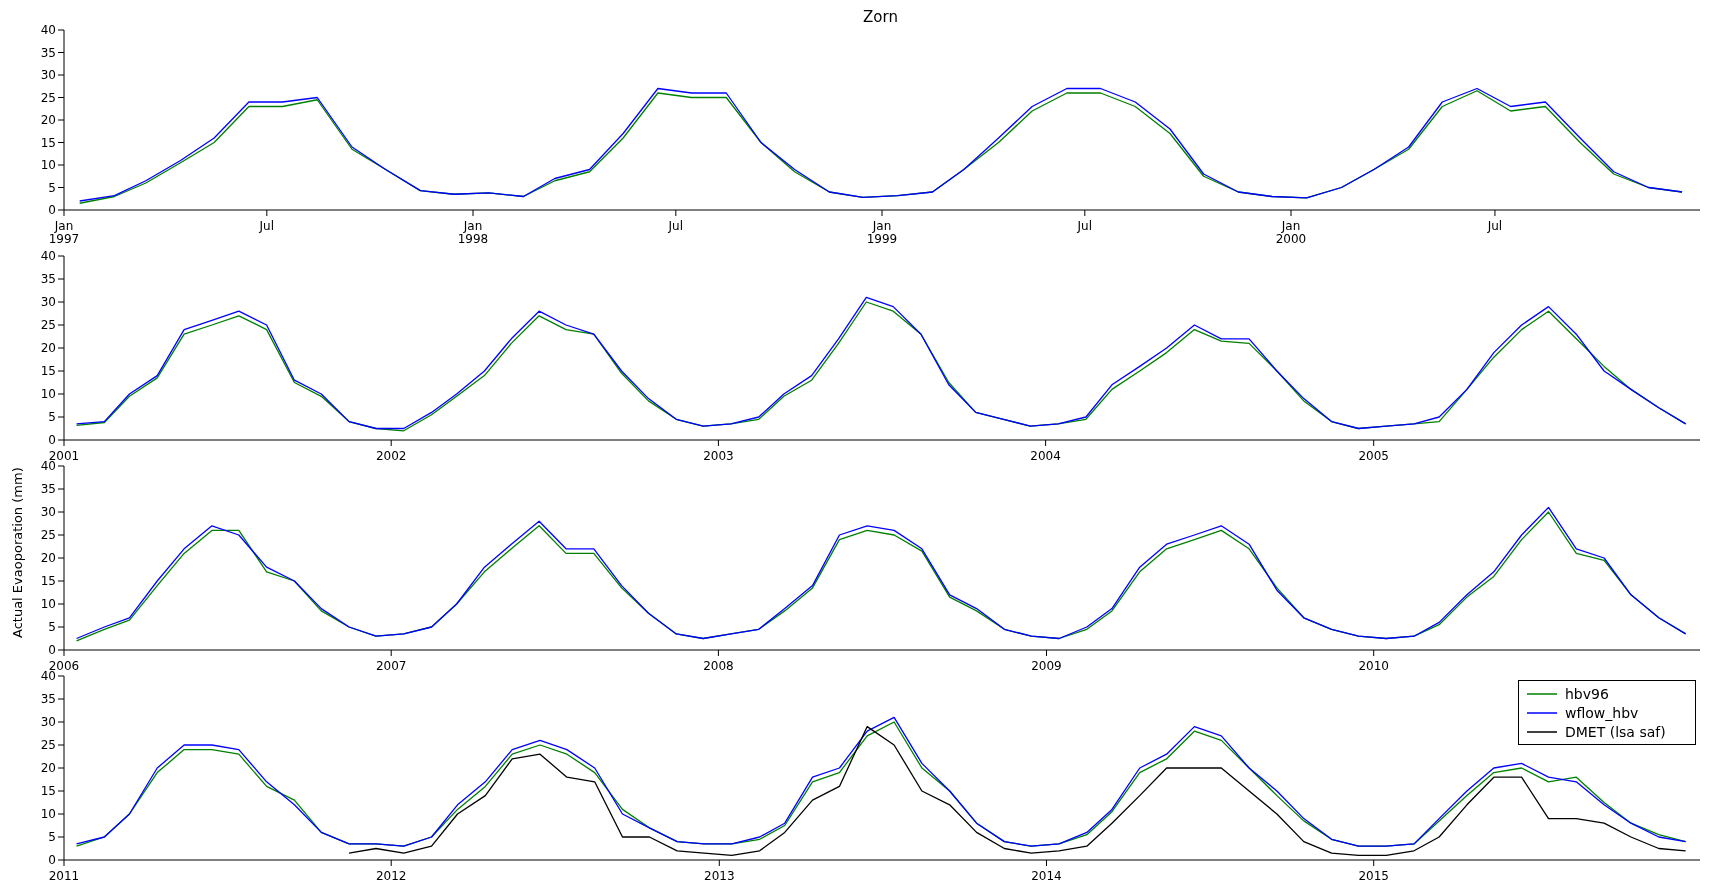 The width and height of the screenshot is (1718, 890). Describe the element at coordinates (1373, 456) in the screenshot. I see `x-tick-label: 2005` at that location.